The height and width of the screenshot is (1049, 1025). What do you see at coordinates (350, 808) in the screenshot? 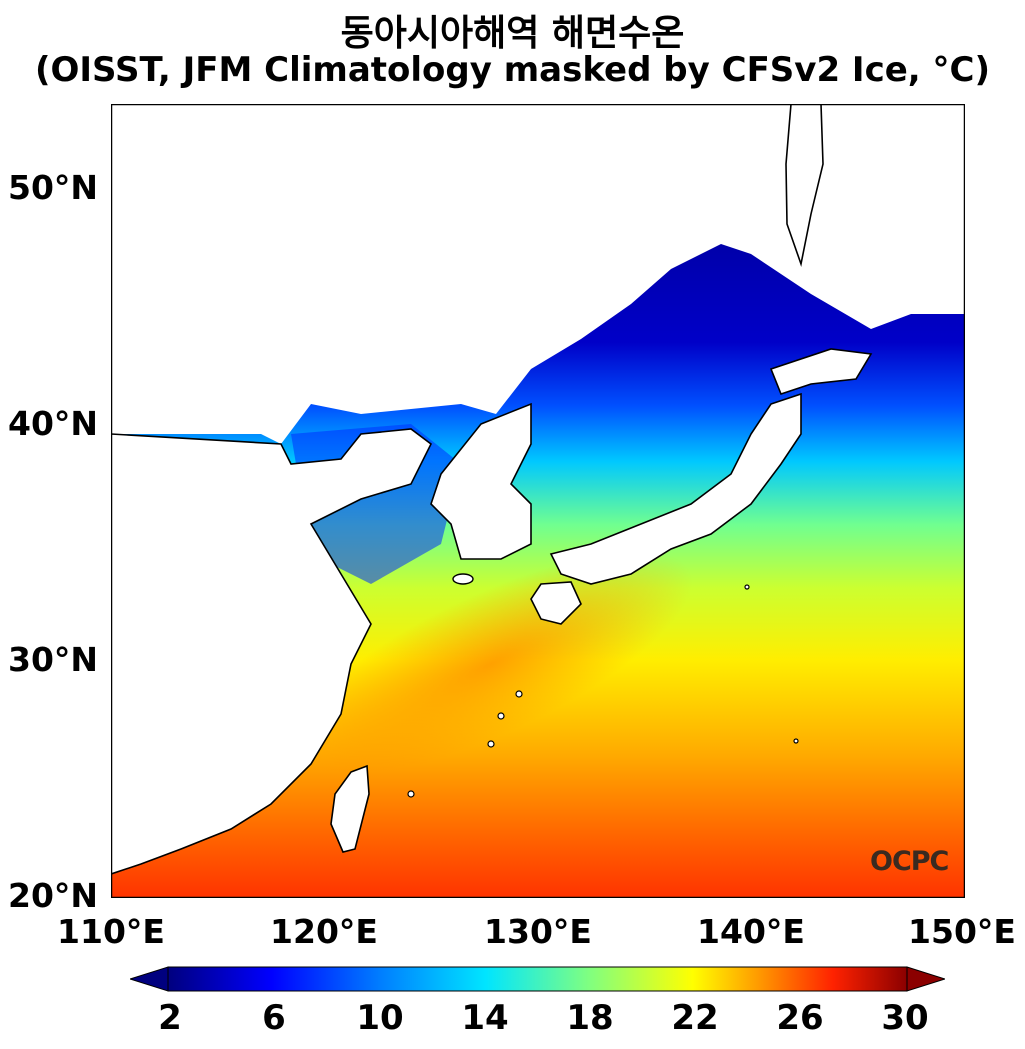
I see `taiwan` at bounding box center [350, 808].